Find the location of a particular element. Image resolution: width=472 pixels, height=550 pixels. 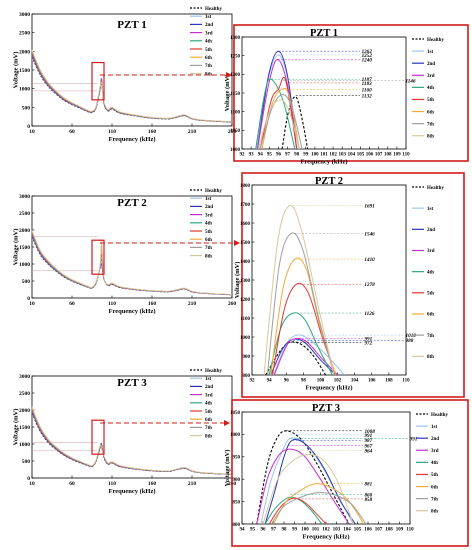

pzt1-zoom-annotation-label: 1252 is located at coordinates (367, 56).